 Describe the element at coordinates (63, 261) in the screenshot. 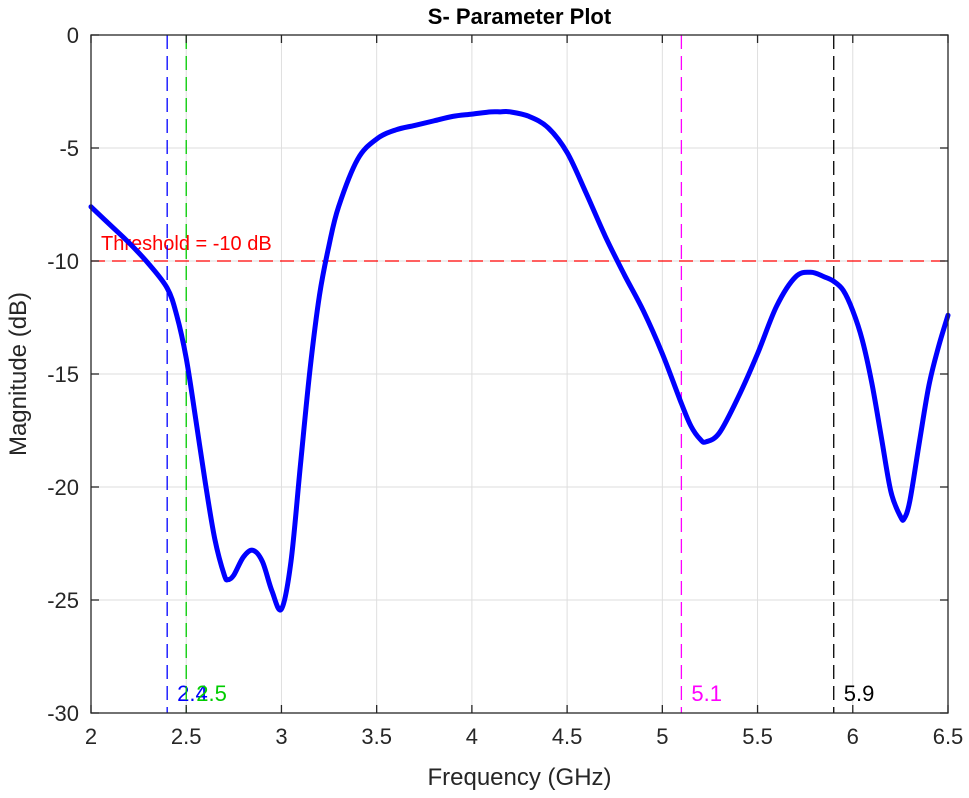

I see `y-tick-label-2: -10` at that location.